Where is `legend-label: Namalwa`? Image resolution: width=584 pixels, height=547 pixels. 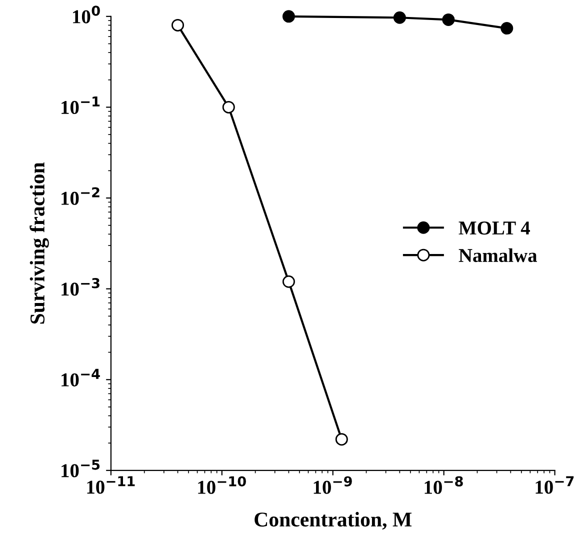
legend-label: Namalwa is located at coordinates (498, 255).